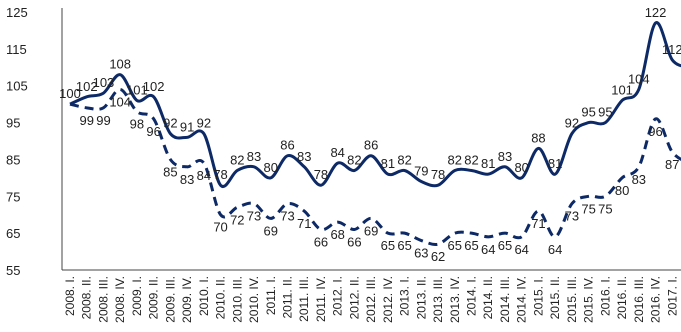  I want to click on x-tick-label: 2008. IV., so click(120, 299).